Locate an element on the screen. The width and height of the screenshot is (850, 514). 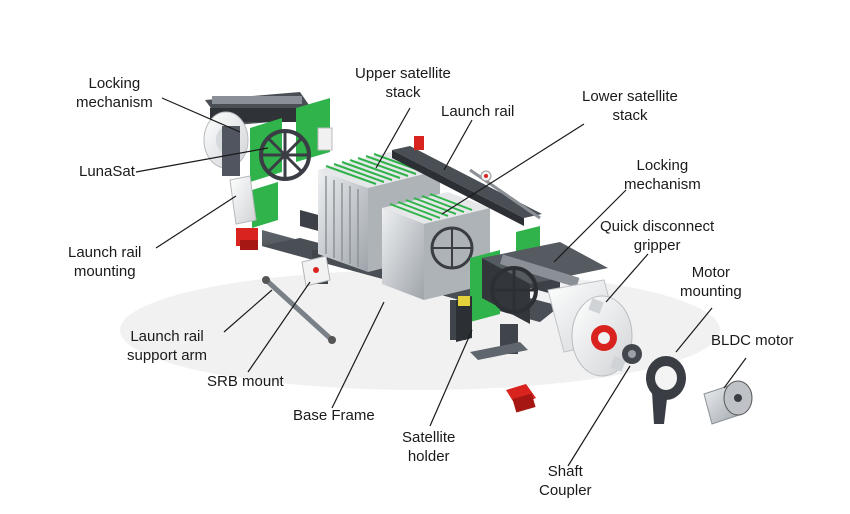
label-upper-satellite-stack: Upper satellite stack is located at coordinates (403, 83).